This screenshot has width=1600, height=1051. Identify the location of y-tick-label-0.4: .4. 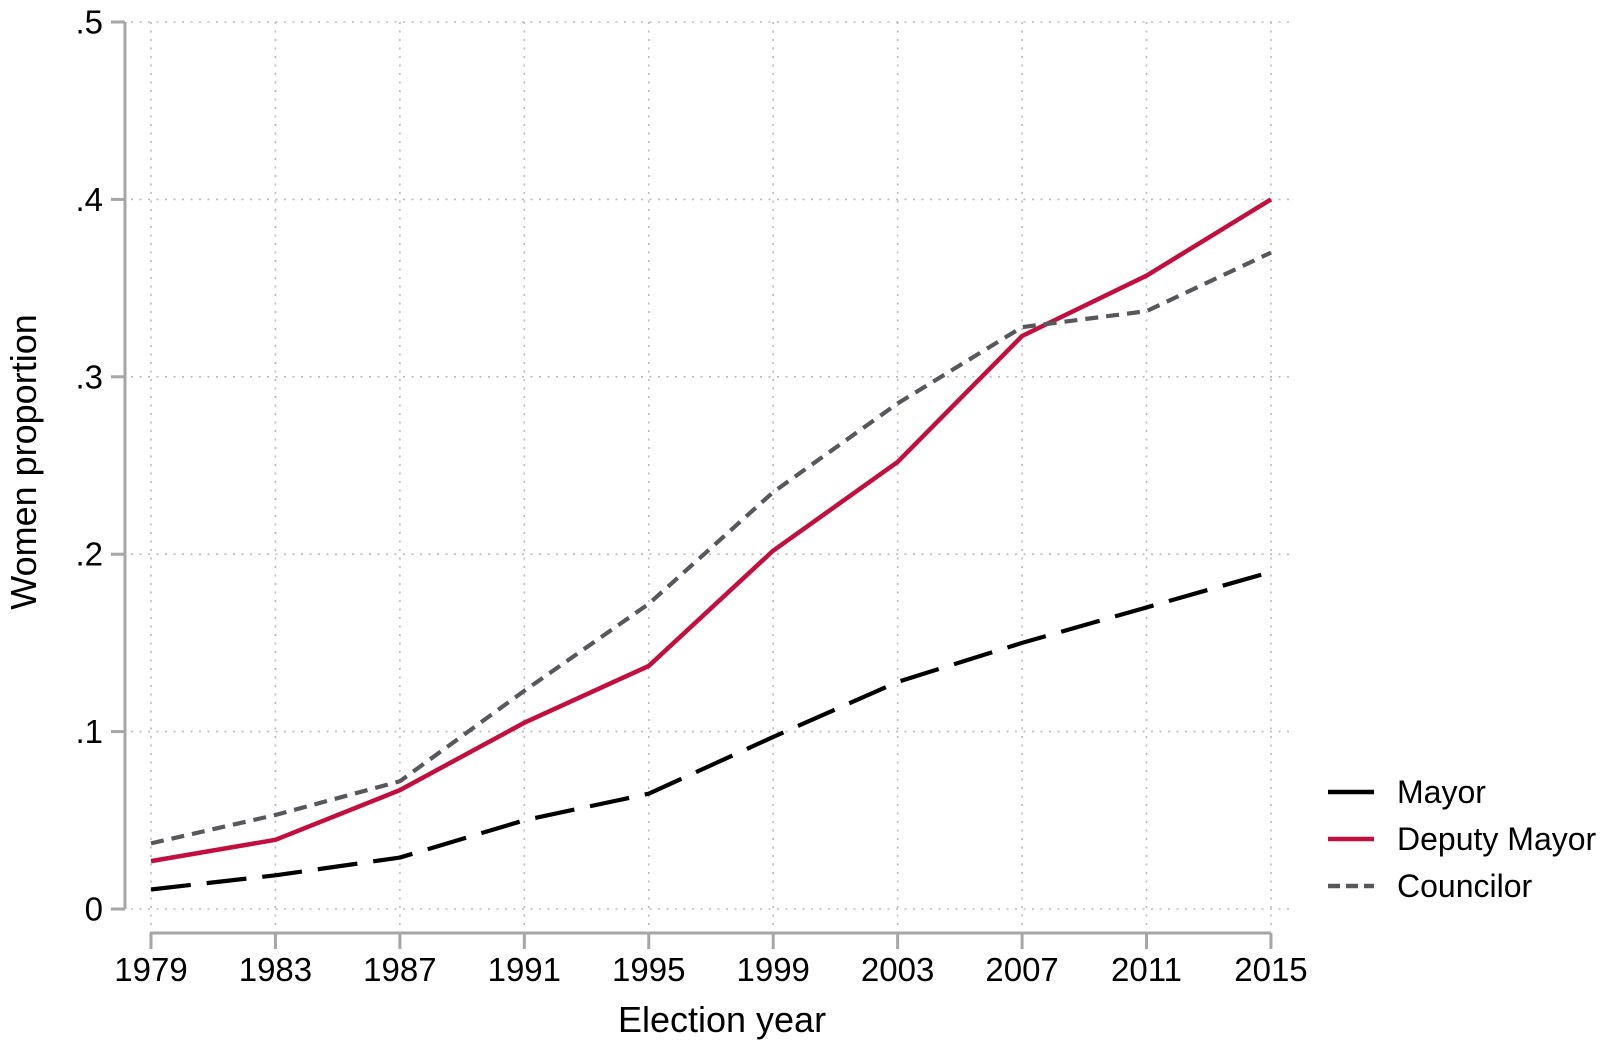
(89, 199).